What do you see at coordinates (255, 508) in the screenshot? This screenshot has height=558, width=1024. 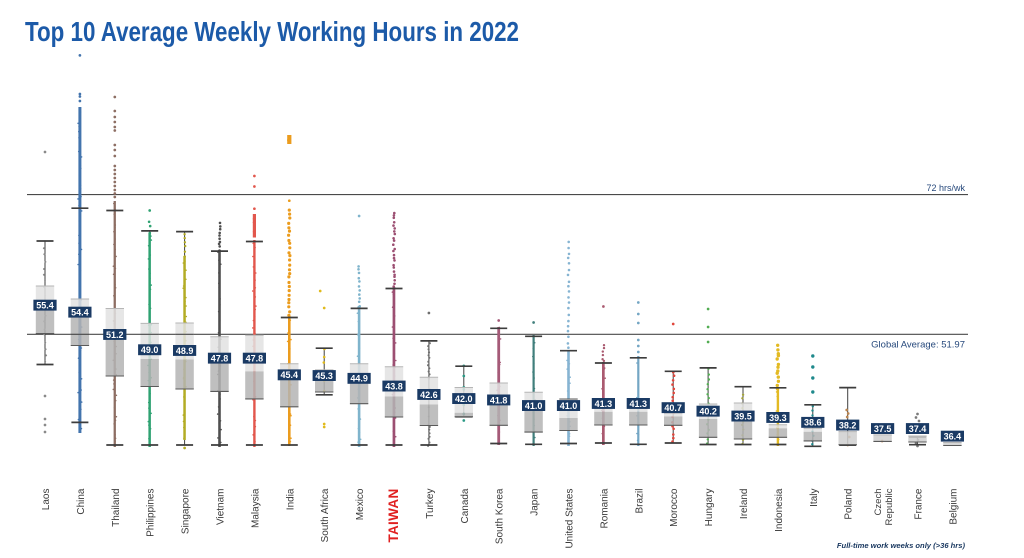 I see `svg-text: Malaysia` at bounding box center [255, 508].